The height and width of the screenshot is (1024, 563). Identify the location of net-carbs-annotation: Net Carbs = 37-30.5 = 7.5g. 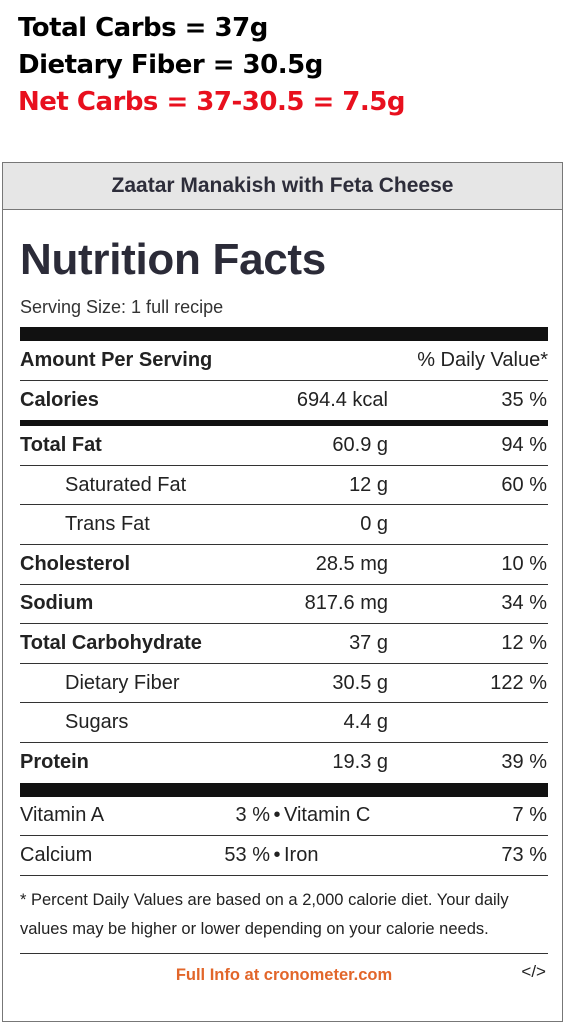
(211, 102).